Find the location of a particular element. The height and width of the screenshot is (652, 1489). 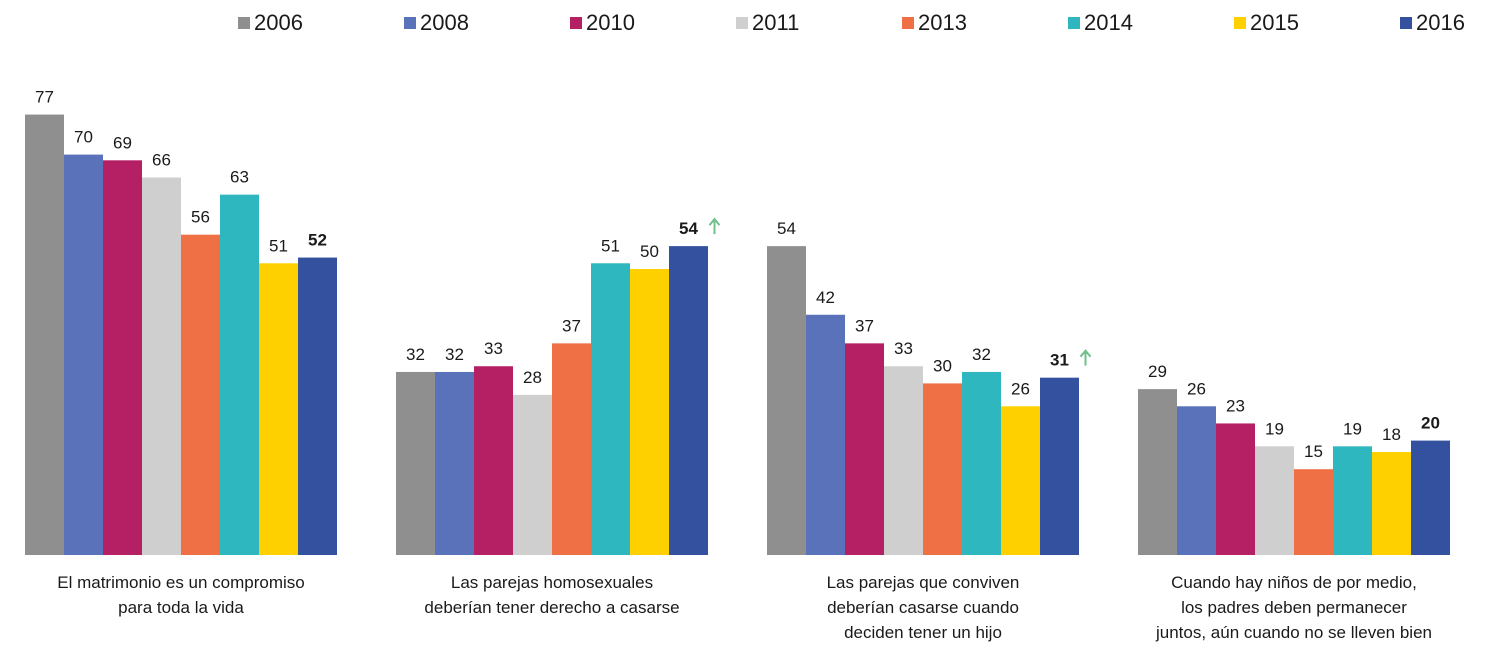

category-line: deberían casarse cuando is located at coordinates (923, 607).